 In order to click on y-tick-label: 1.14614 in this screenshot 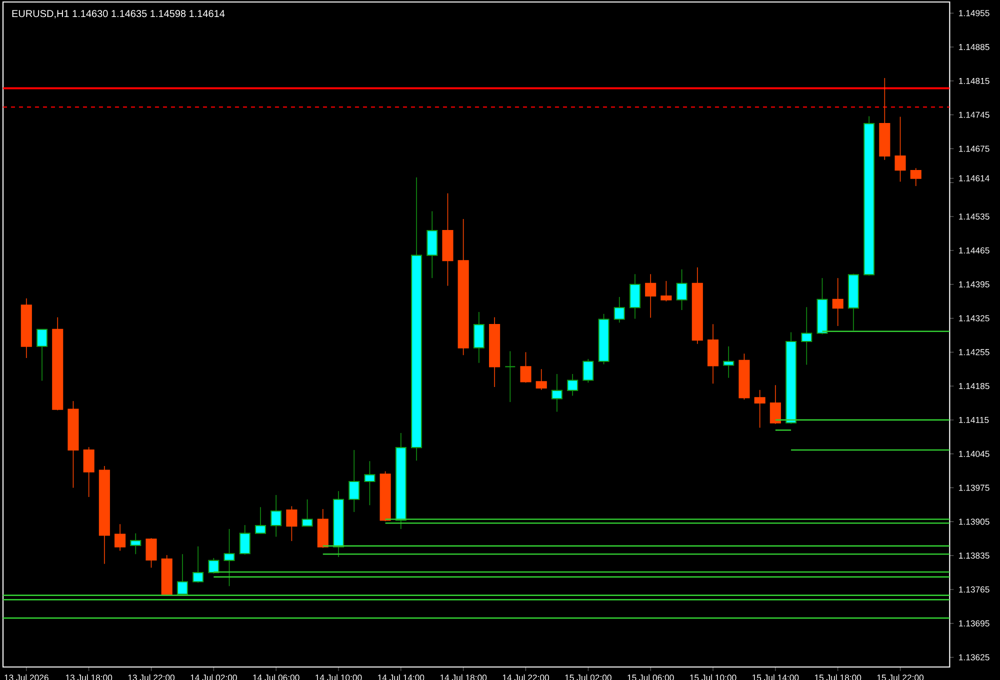, I will do `click(974, 178)`.